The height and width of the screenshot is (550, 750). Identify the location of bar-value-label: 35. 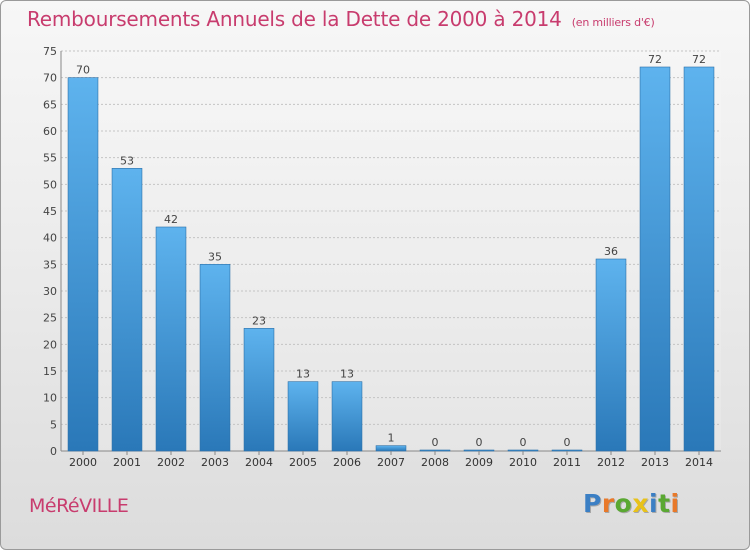
(215, 256).